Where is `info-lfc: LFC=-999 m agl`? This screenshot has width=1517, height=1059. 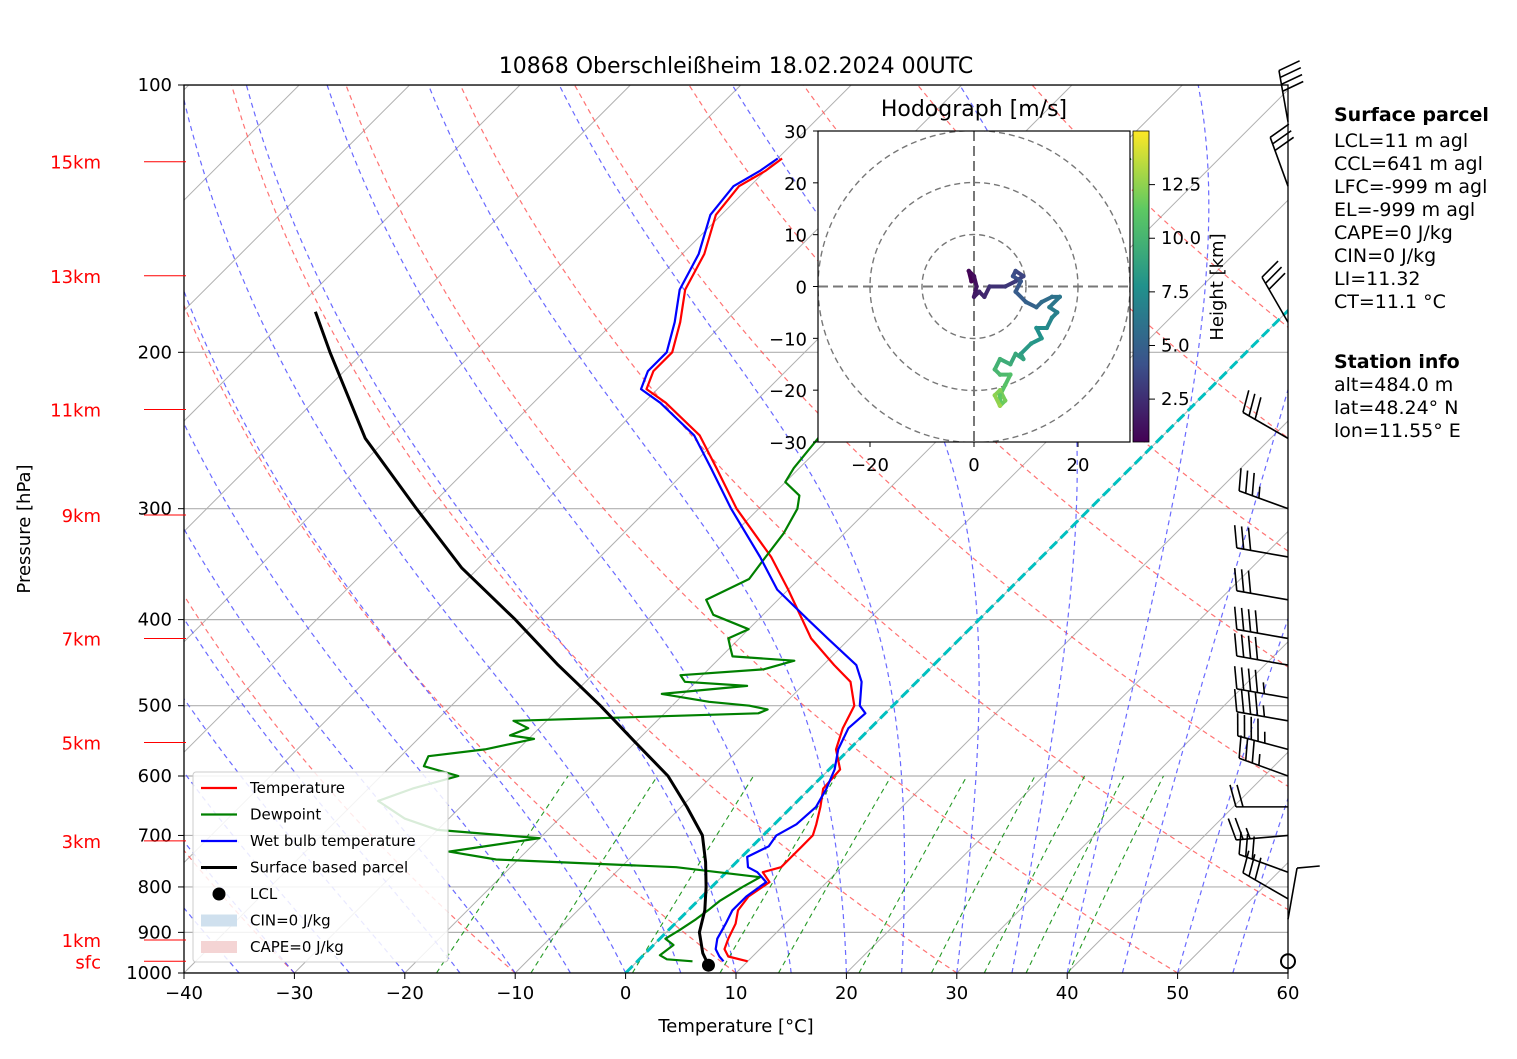 info-lfc: LFC=-999 m agl is located at coordinates (1410, 187).